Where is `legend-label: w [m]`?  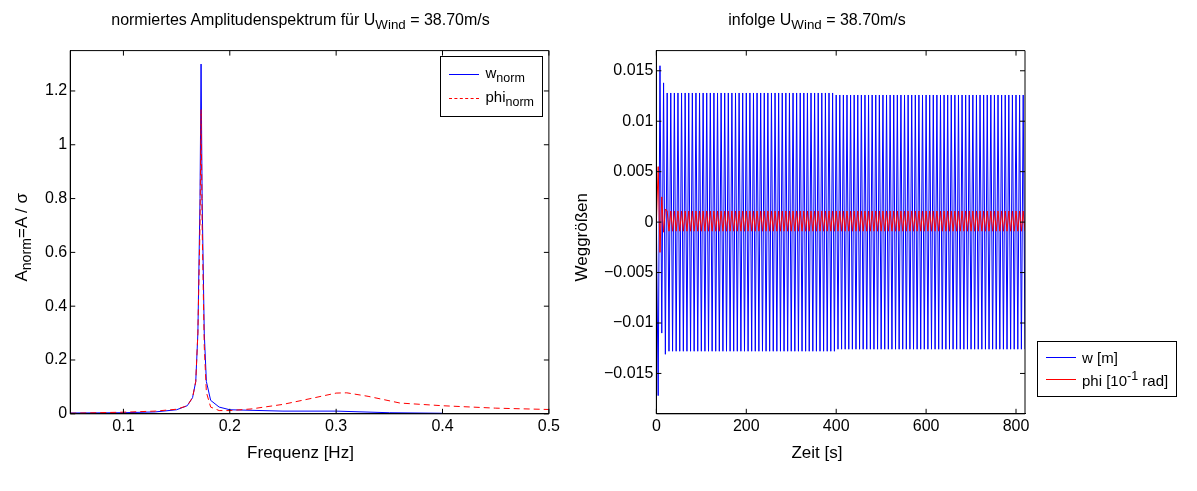 legend-label: w [m] is located at coordinates (1100, 357).